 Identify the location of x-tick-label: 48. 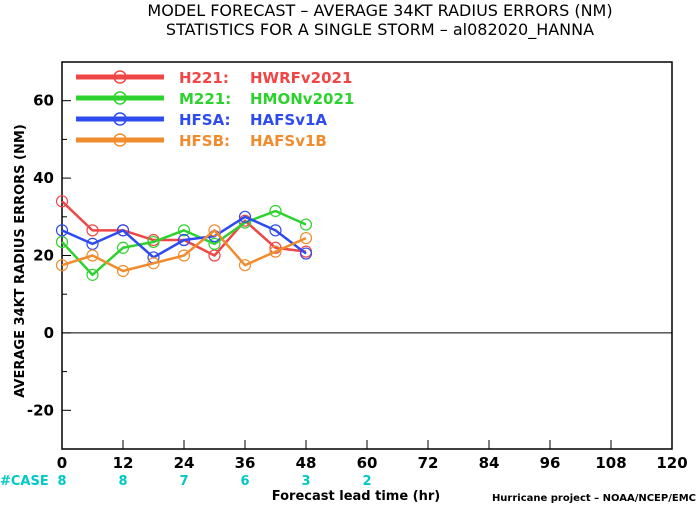
(306, 463).